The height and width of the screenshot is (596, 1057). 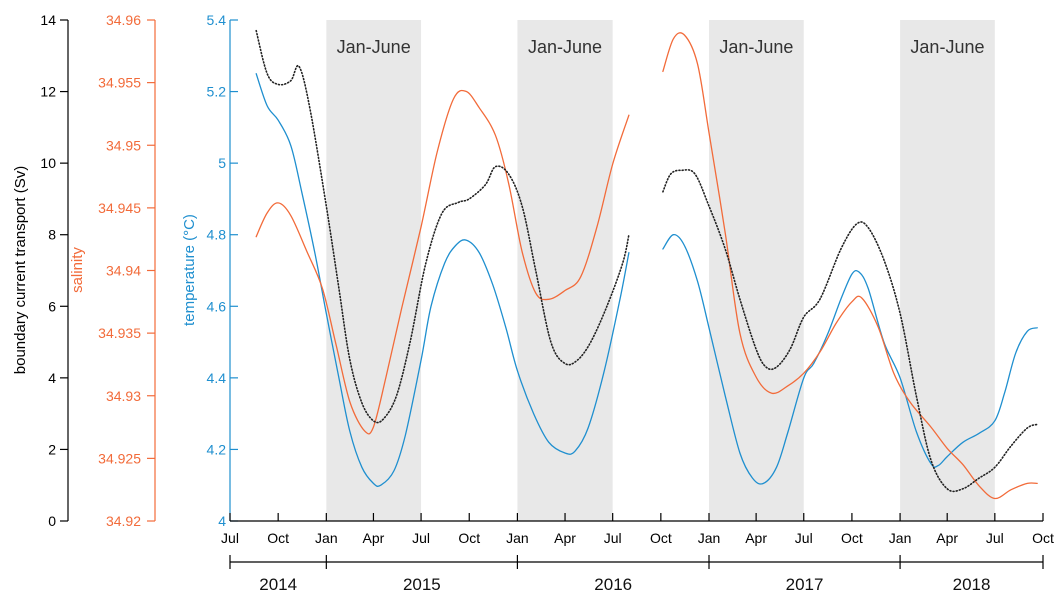 What do you see at coordinates (123, 271) in the screenshot?
I see `salinity-axis-tick-label: 34.94` at bounding box center [123, 271].